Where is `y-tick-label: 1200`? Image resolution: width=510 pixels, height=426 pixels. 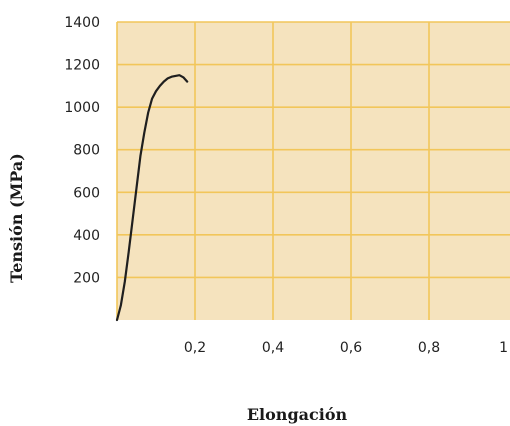 y-tick-label: 1200 is located at coordinates (82, 66).